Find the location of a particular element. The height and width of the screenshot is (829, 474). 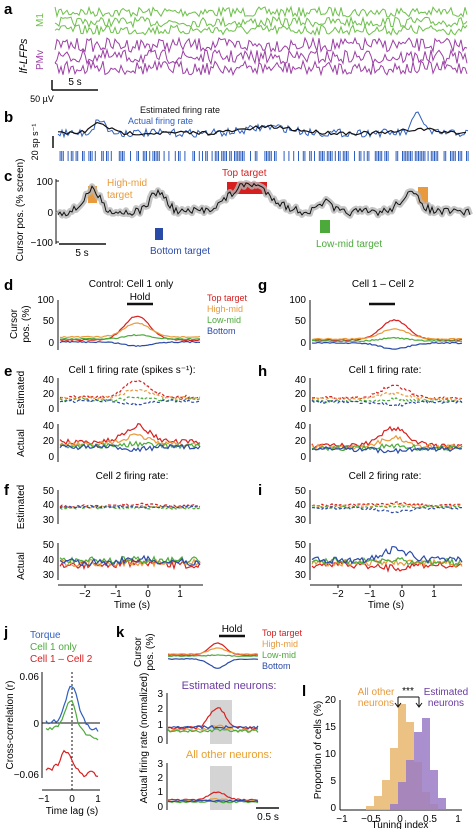

l-xtick-2: −0.5 is located at coordinates (371, 819).